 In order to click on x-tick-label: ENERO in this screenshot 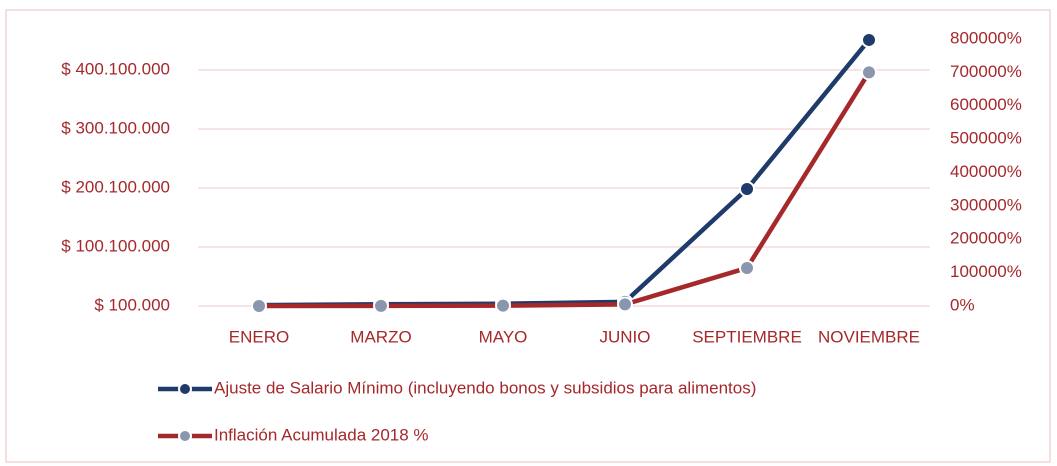, I will do `click(259, 336)`.